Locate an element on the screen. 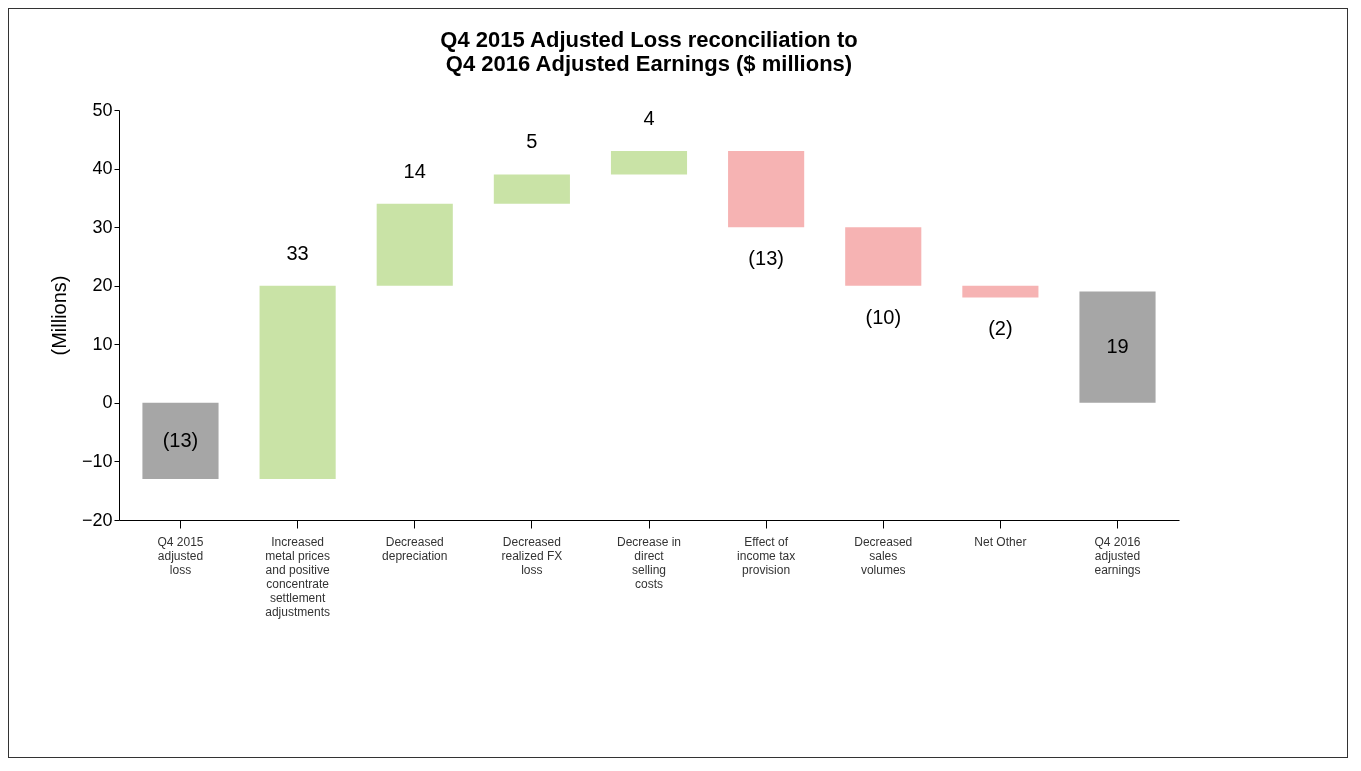 Image resolution: width=1361 pixels, height=771 pixels. x-tick-label: Decreased depreciation is located at coordinates (415, 548).